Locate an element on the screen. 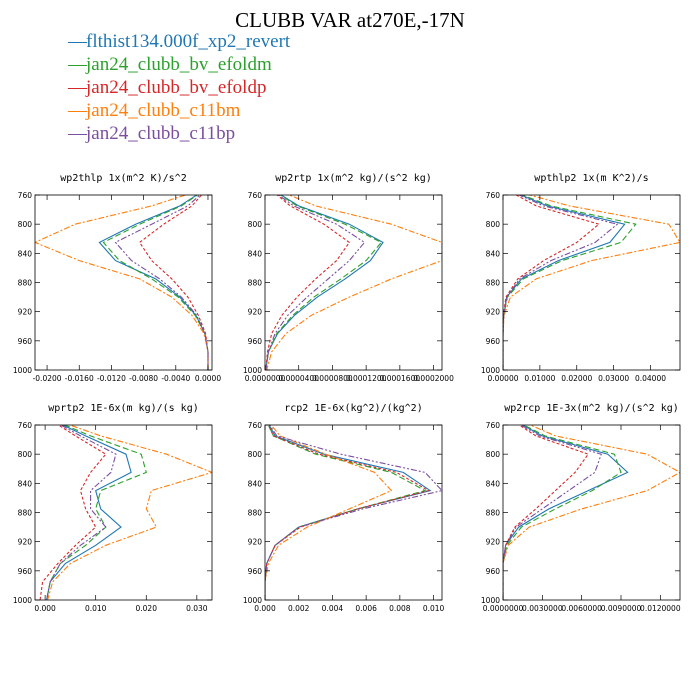 This screenshot has width=700, height=700. x-tick-label: -0.0160 is located at coordinates (79, 378).